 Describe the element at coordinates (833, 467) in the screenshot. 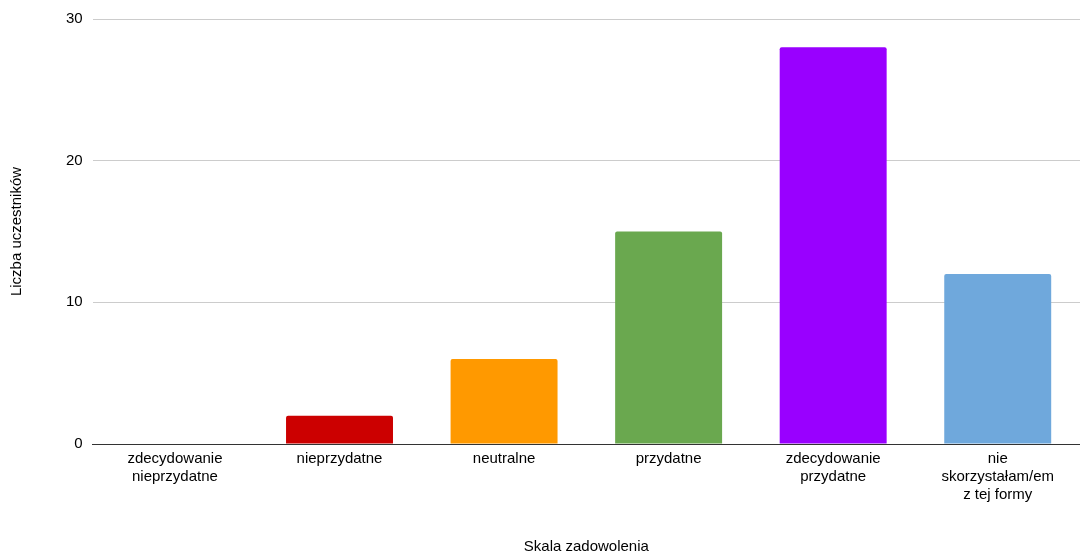

I see `x-tick-label: zdecydowanie przydatne` at that location.